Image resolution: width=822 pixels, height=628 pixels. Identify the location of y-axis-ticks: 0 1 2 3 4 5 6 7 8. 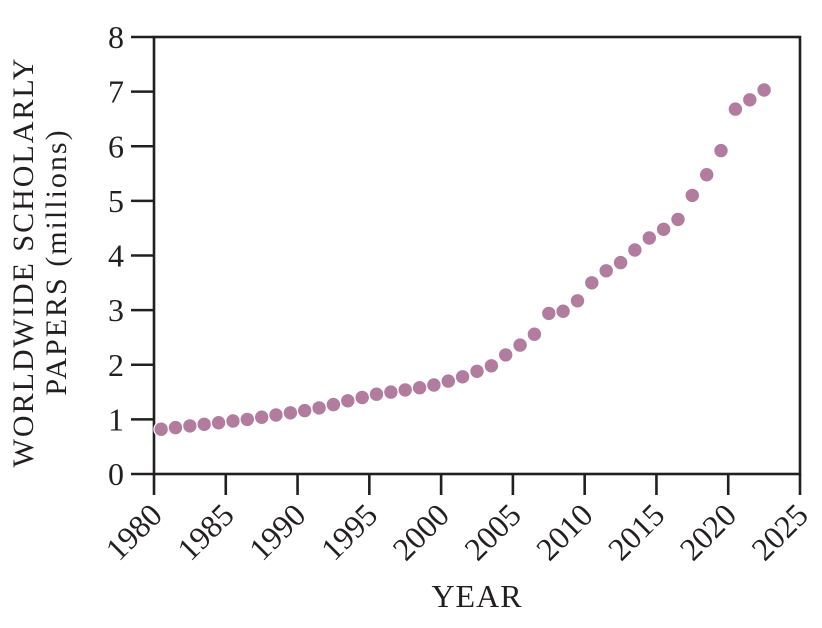
(131, 255).